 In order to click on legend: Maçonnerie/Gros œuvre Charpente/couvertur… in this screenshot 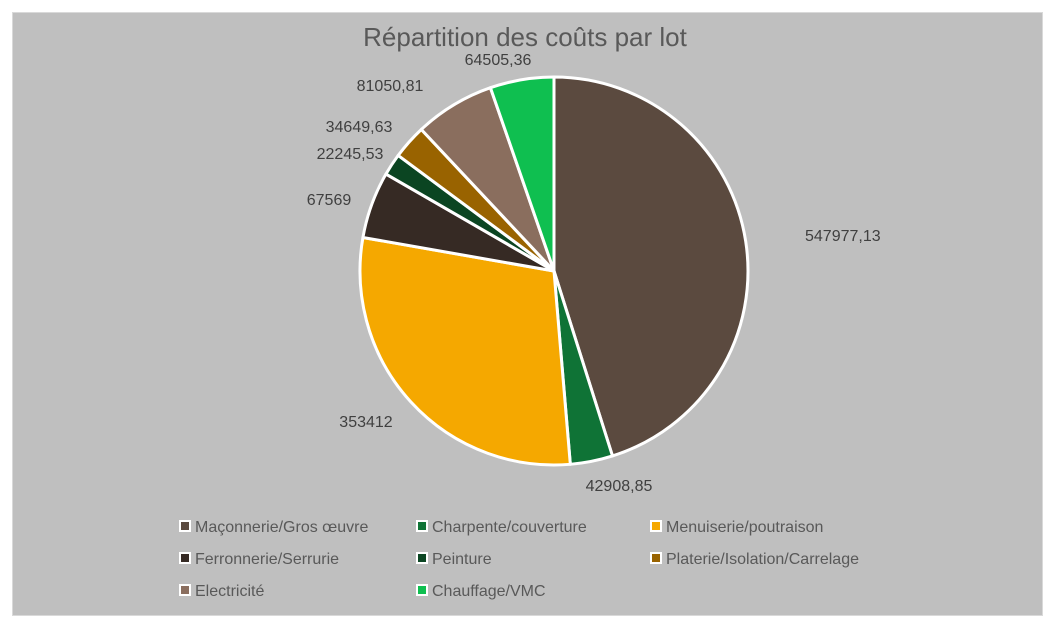, I will do `click(519, 559)`.